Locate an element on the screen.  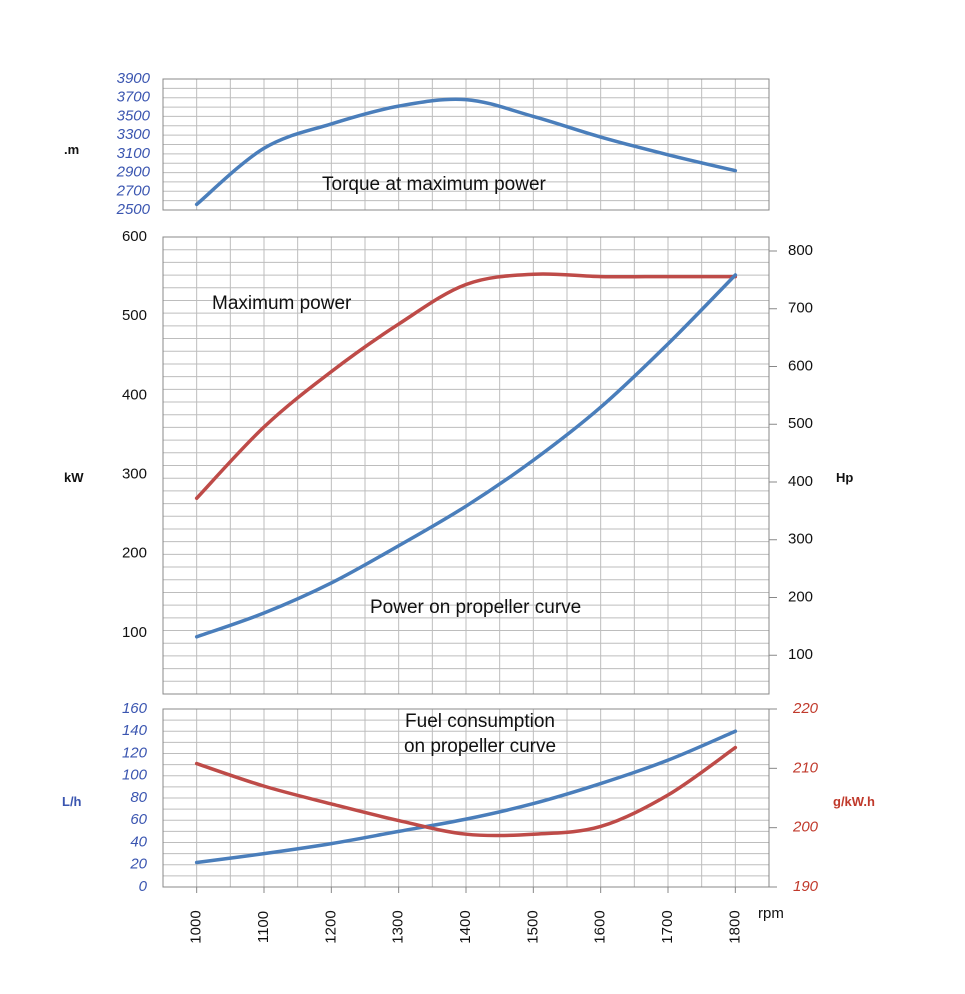
power-series-line is located at coordinates (466, 386).